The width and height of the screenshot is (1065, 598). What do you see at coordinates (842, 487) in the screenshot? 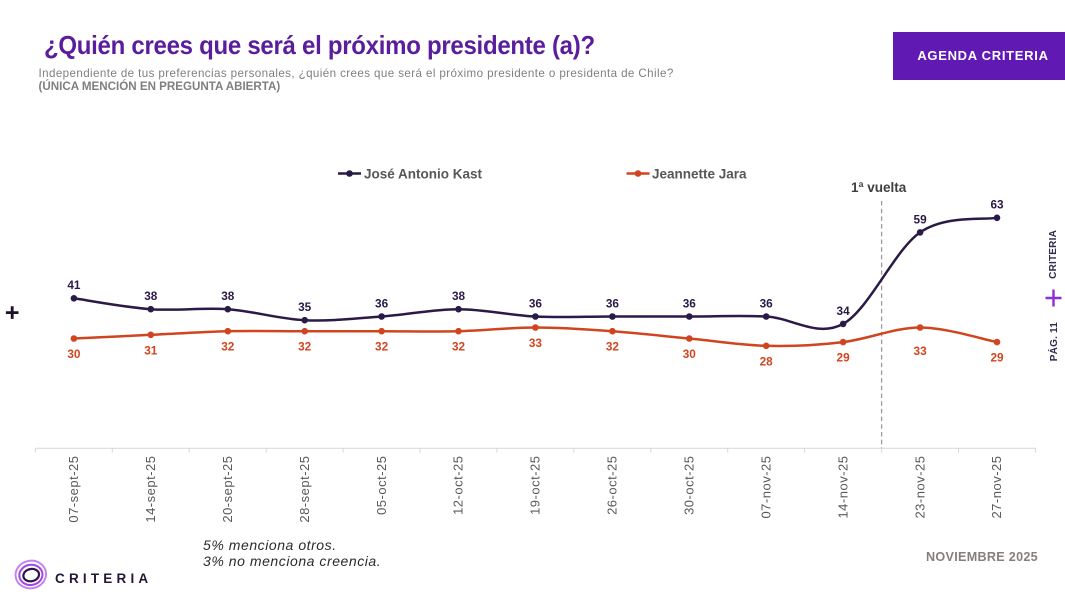
I see `svg-text: 14-nov-25` at bounding box center [842, 487].